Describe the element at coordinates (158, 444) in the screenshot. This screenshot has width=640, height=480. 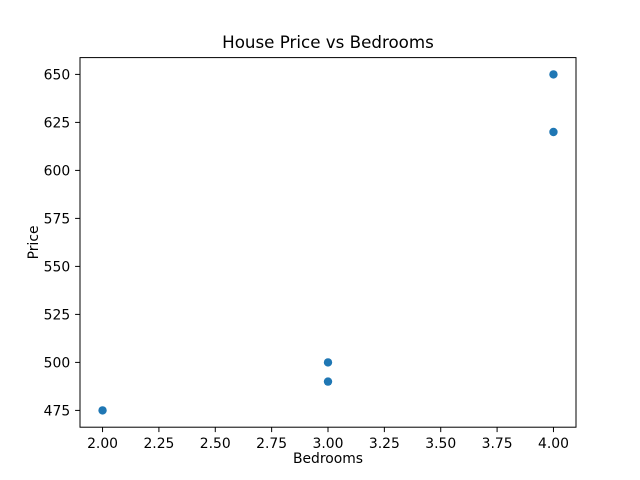
I see `x-tick-label: 2.25` at that location.